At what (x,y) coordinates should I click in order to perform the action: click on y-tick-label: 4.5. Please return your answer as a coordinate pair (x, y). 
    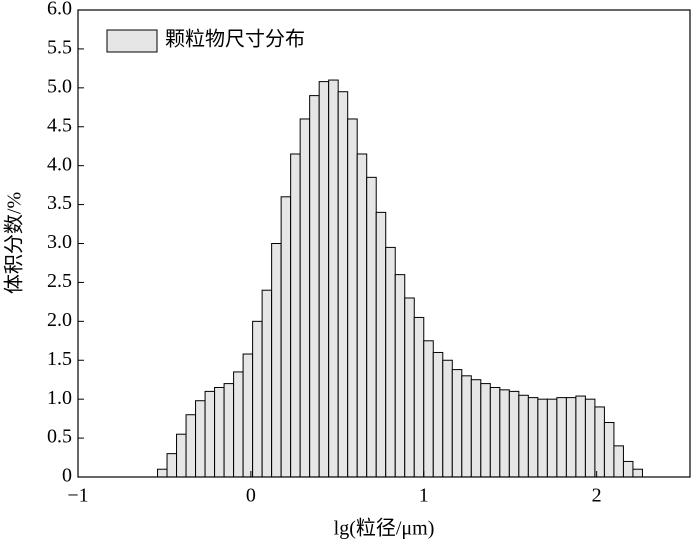
    Looking at the image, I should click on (59, 125).